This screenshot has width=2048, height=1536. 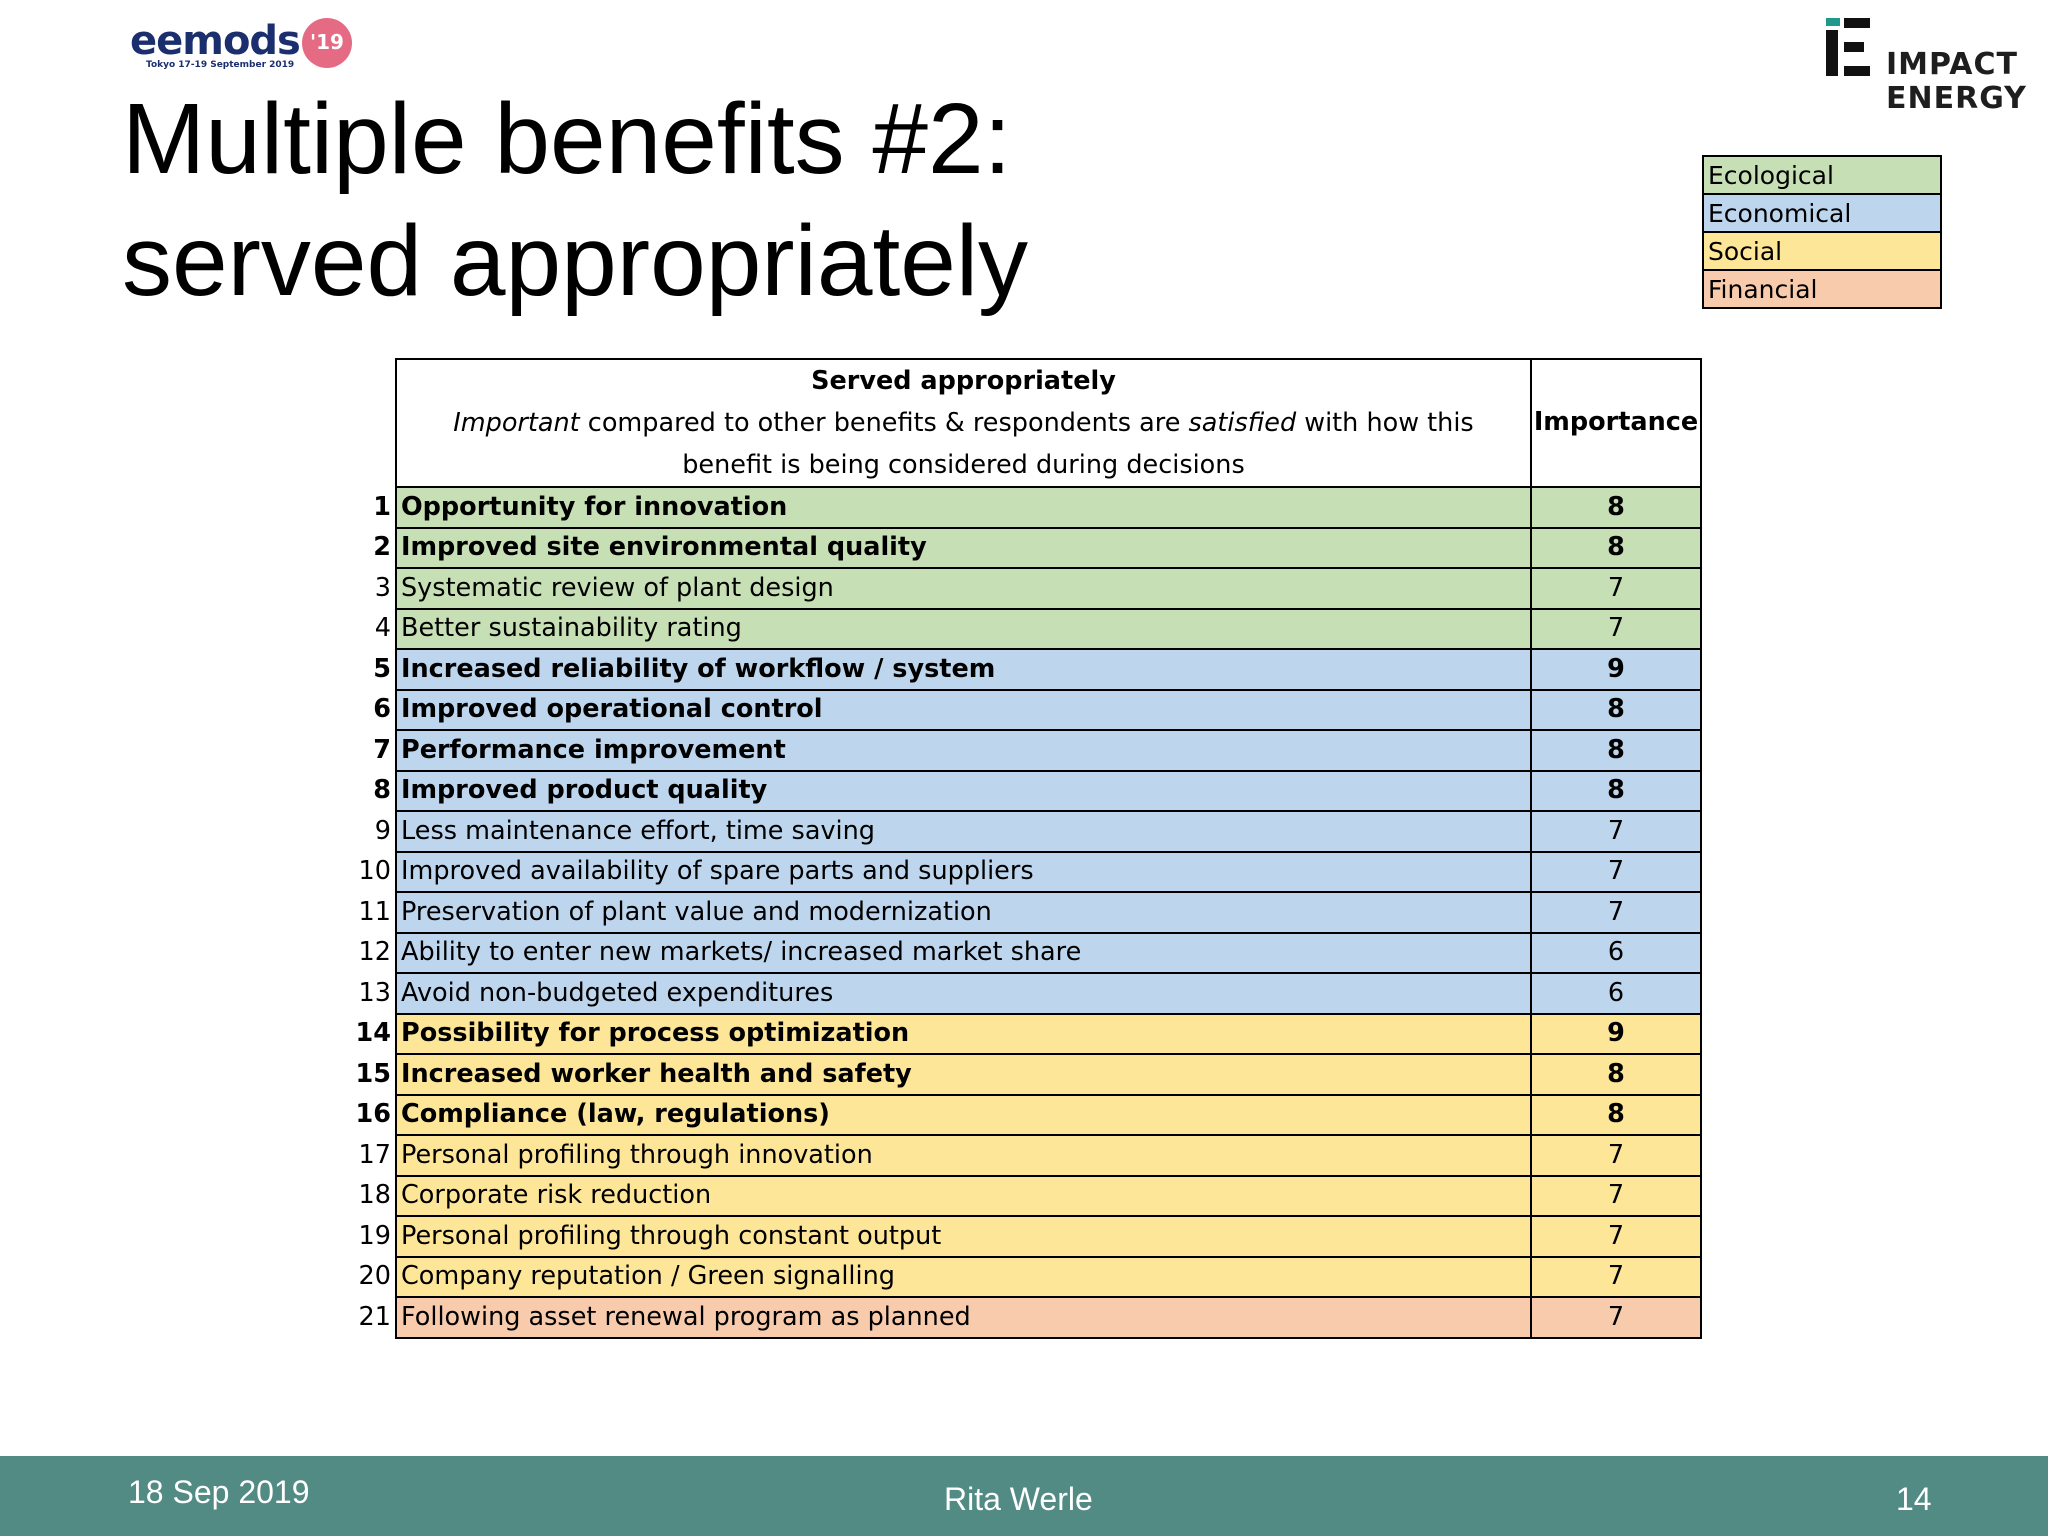 I want to click on row-rank: 6, so click(x=368, y=709).